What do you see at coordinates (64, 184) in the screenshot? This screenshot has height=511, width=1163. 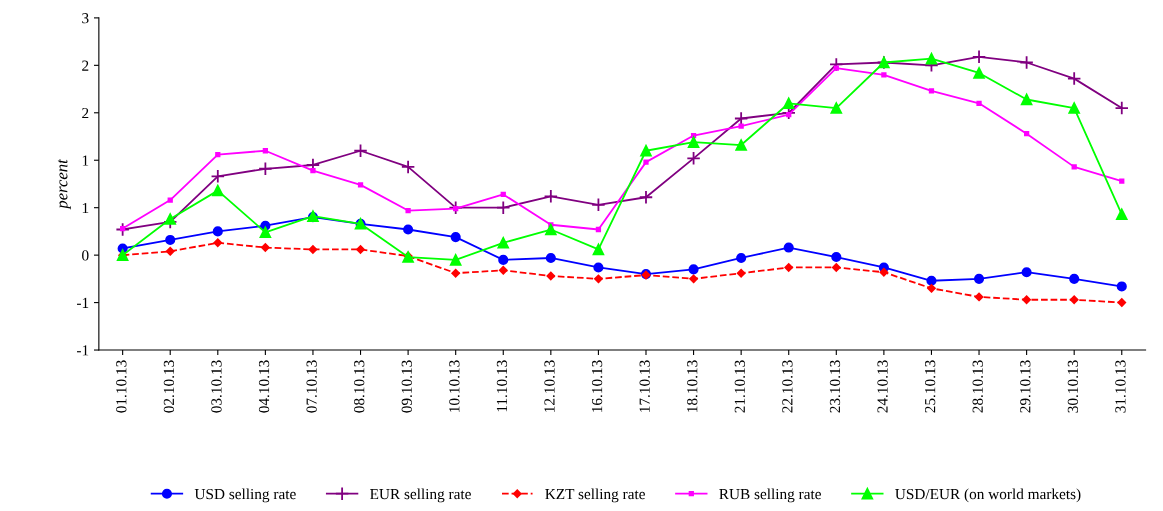 I see `y-axis-title: percent` at bounding box center [64, 184].